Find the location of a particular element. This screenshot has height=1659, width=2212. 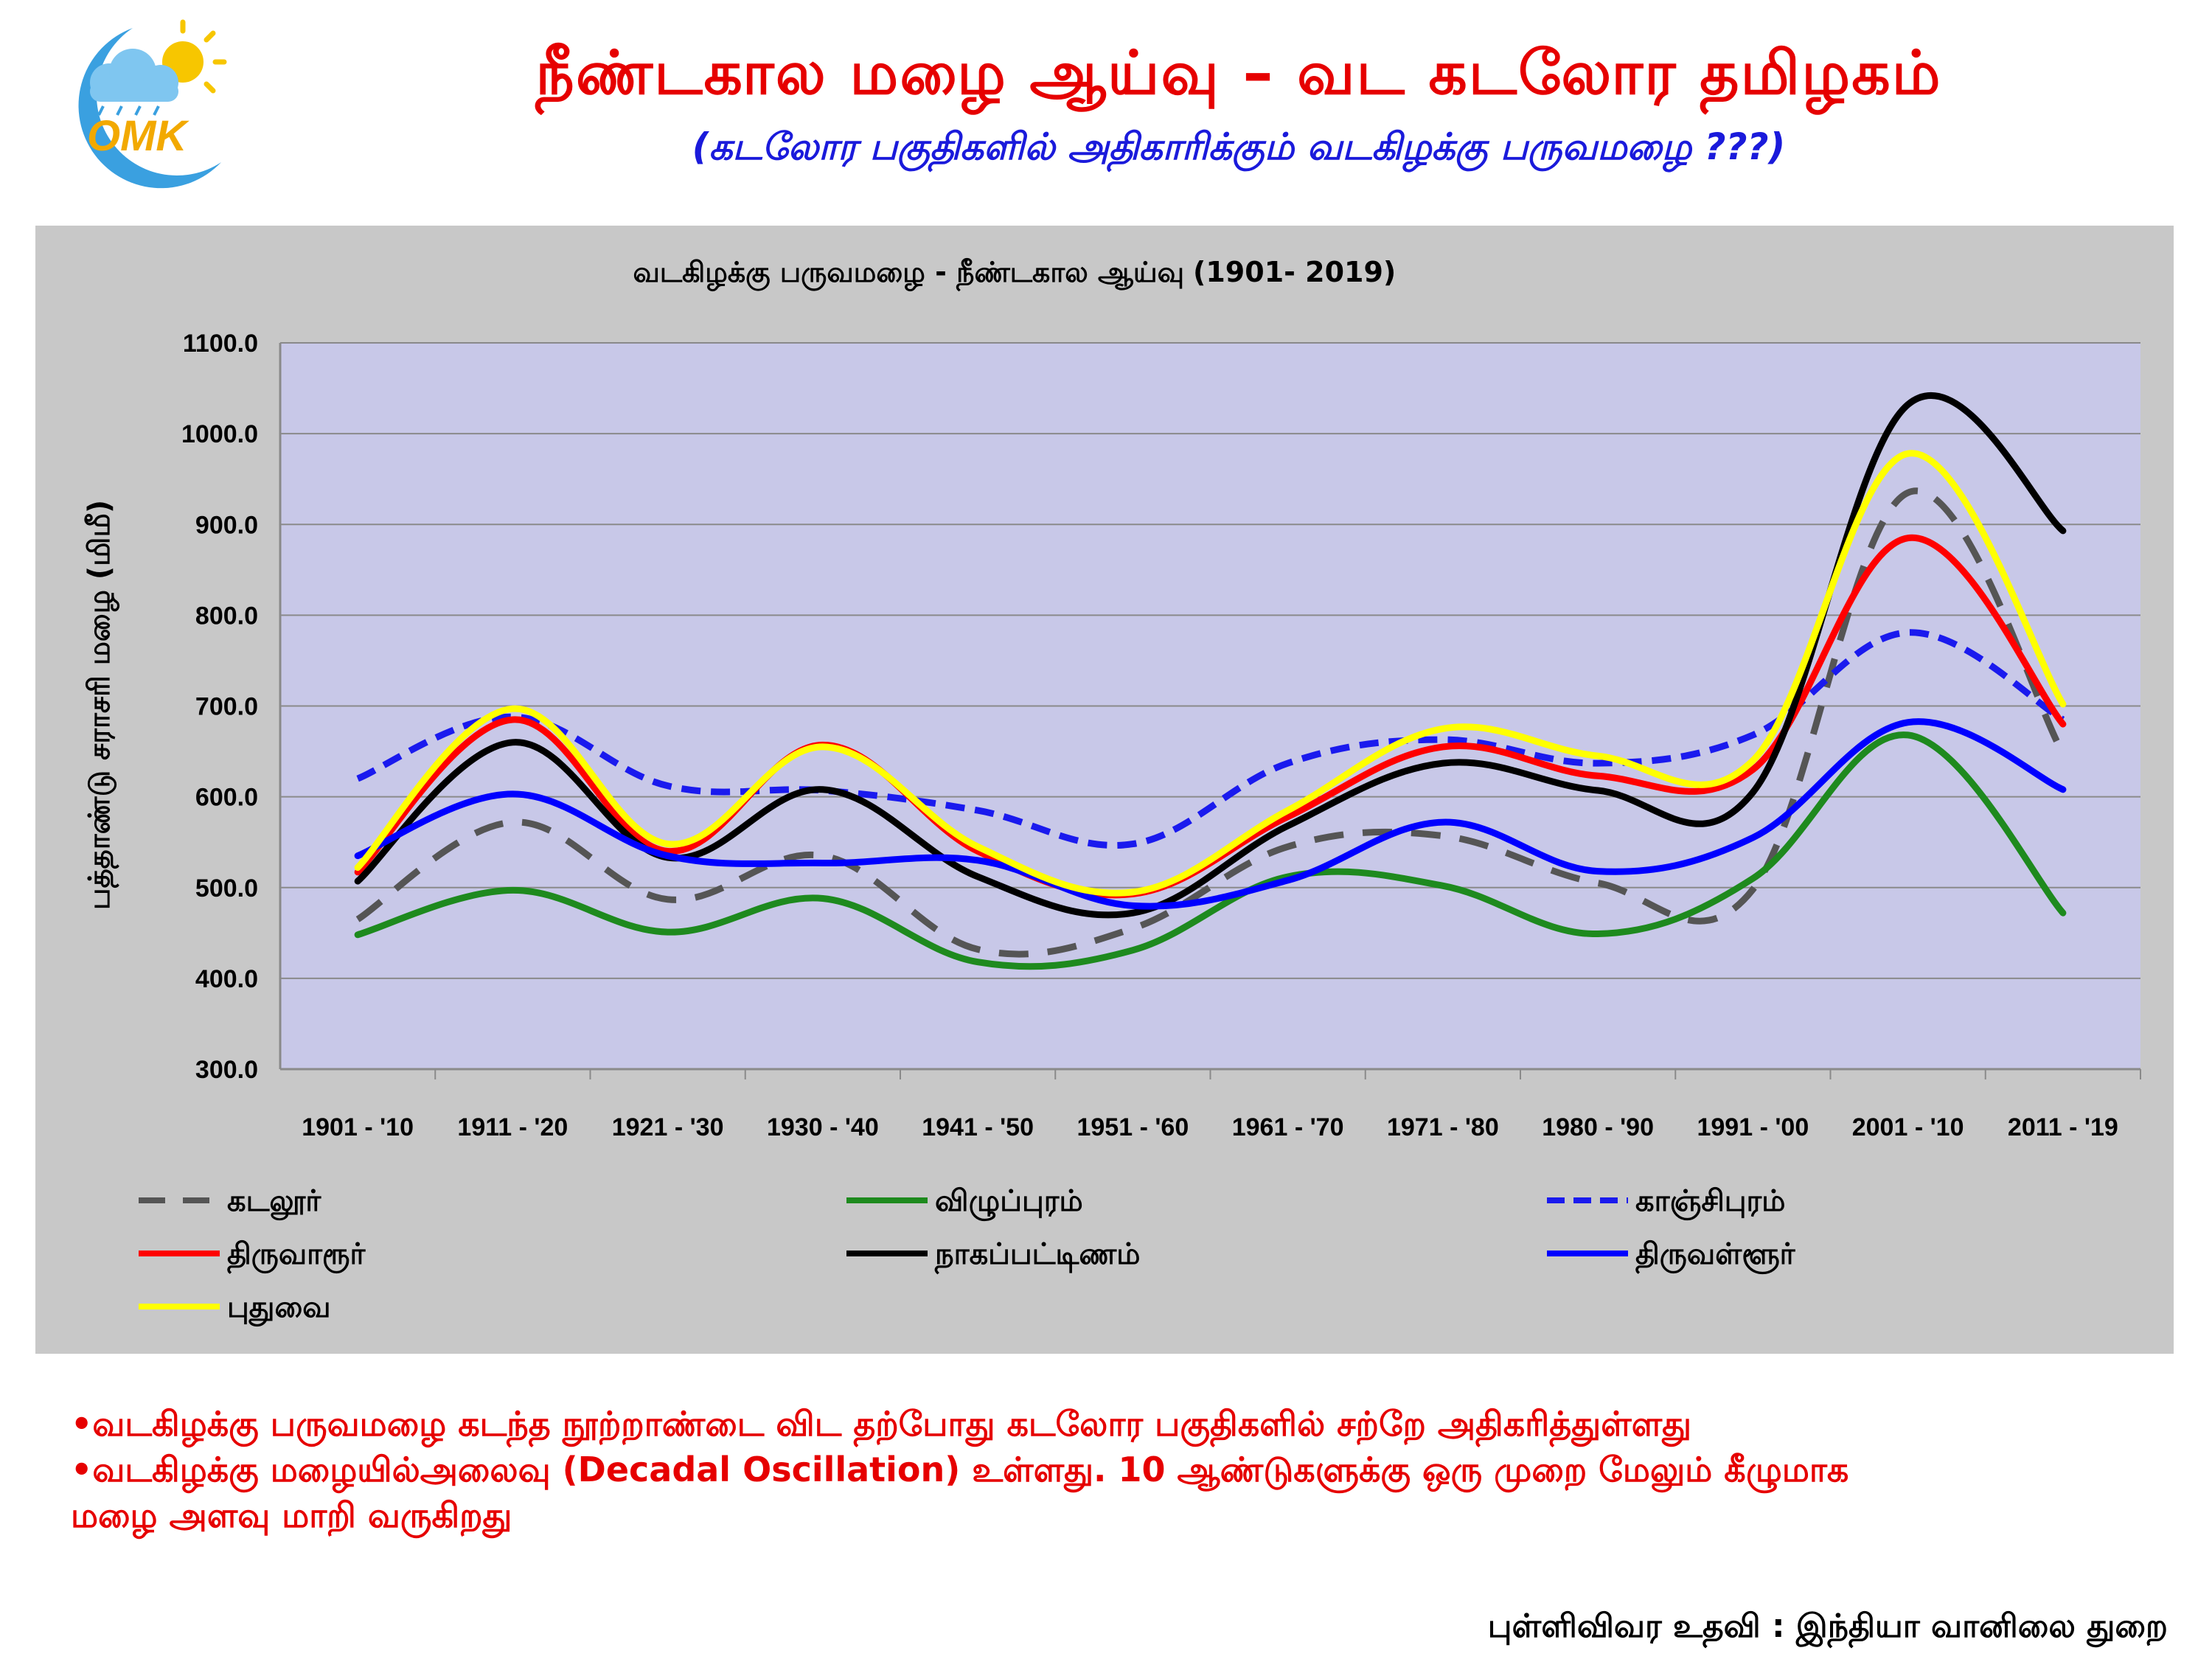

moon-icon is located at coordinates (149, 108).